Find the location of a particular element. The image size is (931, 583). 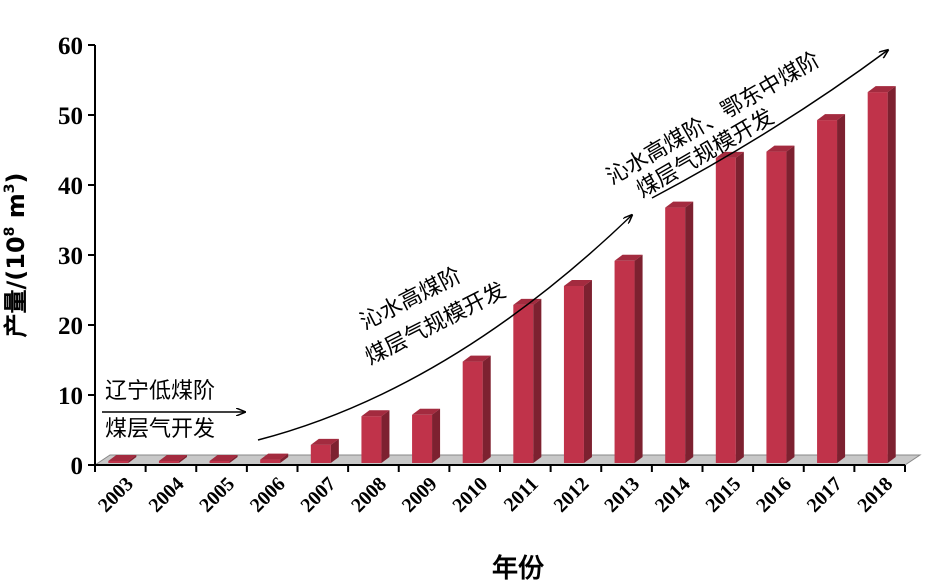

y-ticks: 0 10 20 30 40 50 60 is located at coordinates (76, 256).